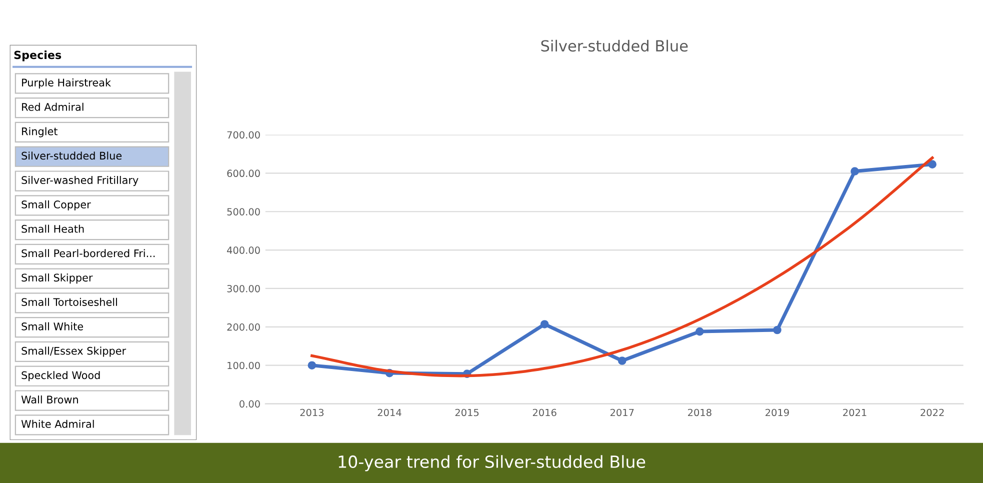 The width and height of the screenshot is (983, 483). Describe the element at coordinates (243, 212) in the screenshot. I see `y-tick-label: 500.00` at that location.